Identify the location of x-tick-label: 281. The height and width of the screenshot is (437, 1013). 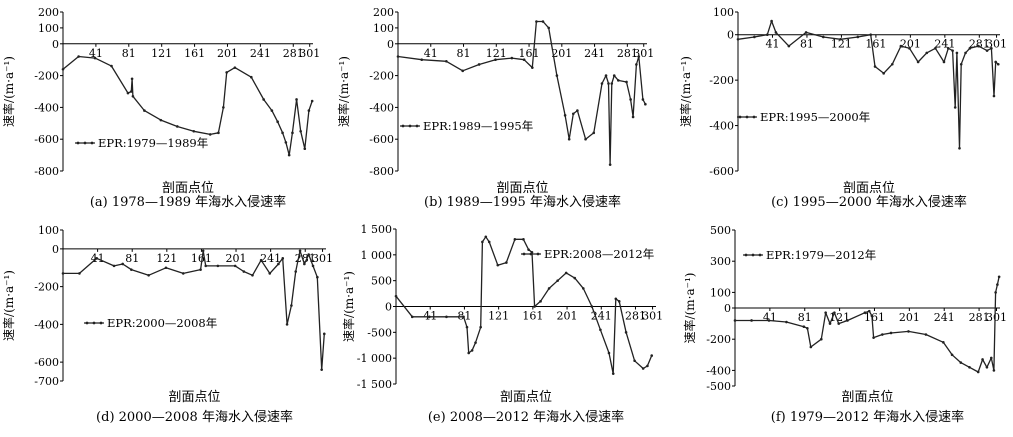
(635, 316).